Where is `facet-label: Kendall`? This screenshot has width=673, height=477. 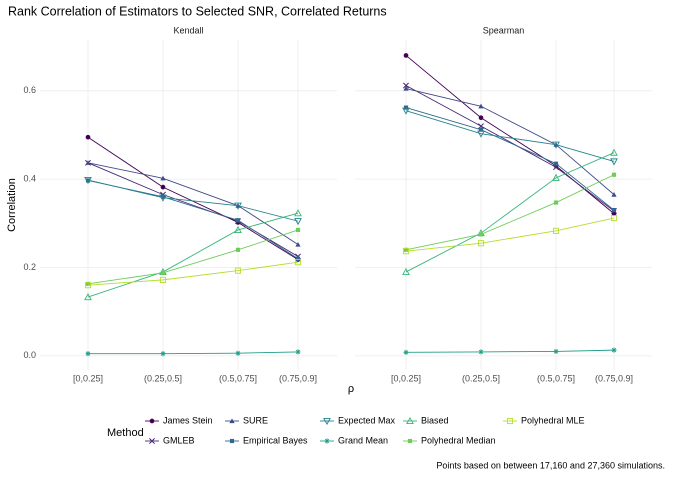
facet-label: Kendall is located at coordinates (188, 30).